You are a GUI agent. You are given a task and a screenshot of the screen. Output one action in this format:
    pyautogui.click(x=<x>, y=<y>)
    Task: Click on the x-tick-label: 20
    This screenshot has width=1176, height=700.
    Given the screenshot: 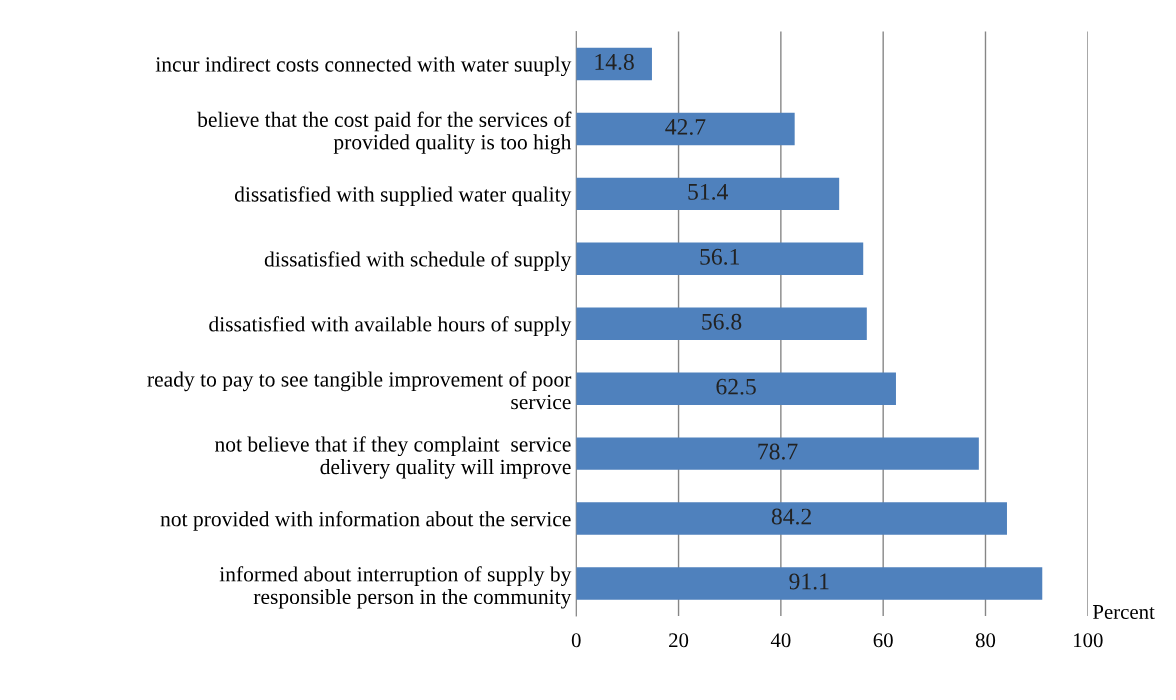 What is the action you would take?
    pyautogui.click(x=679, y=640)
    